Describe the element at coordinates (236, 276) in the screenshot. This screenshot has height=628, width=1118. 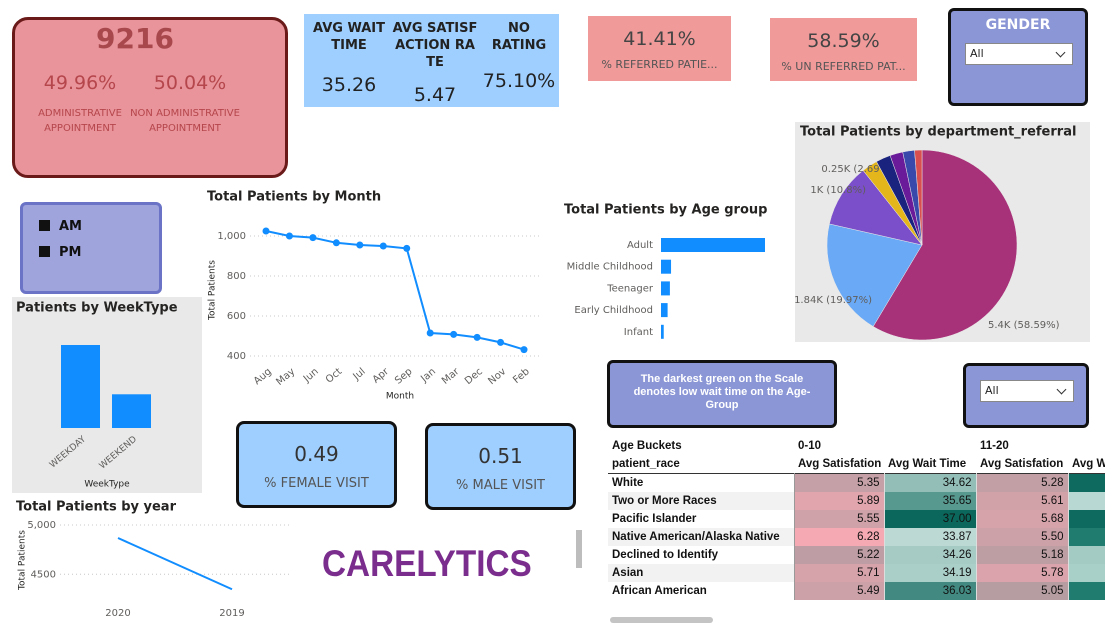
I see `y-tick-label: 800` at that location.